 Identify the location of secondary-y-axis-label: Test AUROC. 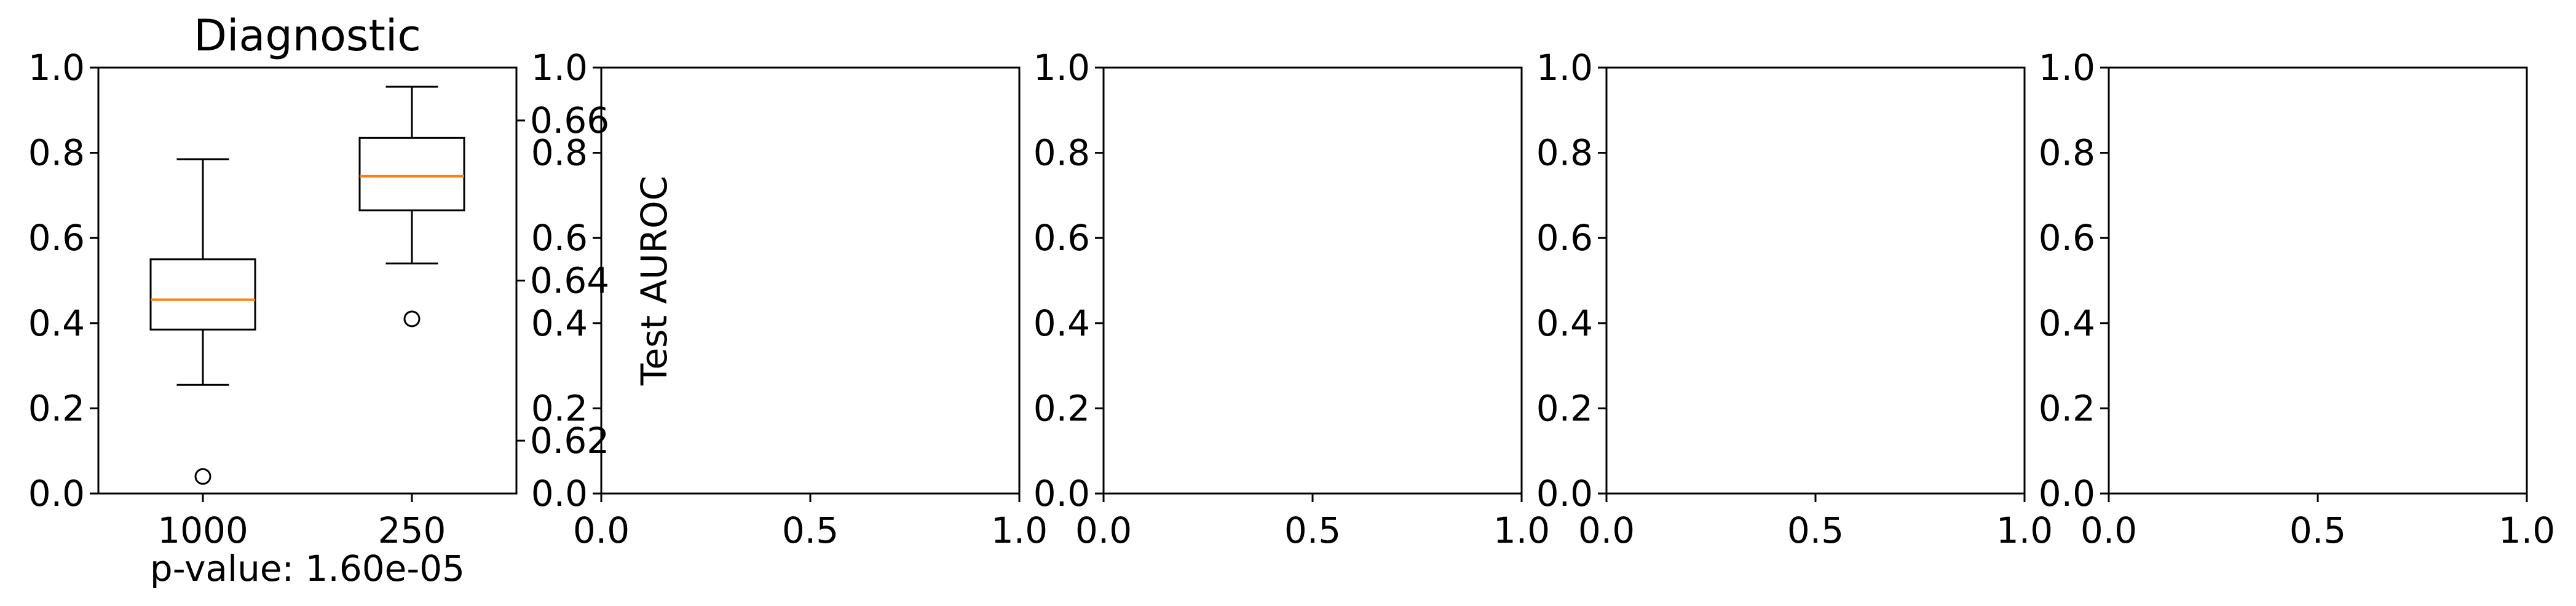
(654, 281).